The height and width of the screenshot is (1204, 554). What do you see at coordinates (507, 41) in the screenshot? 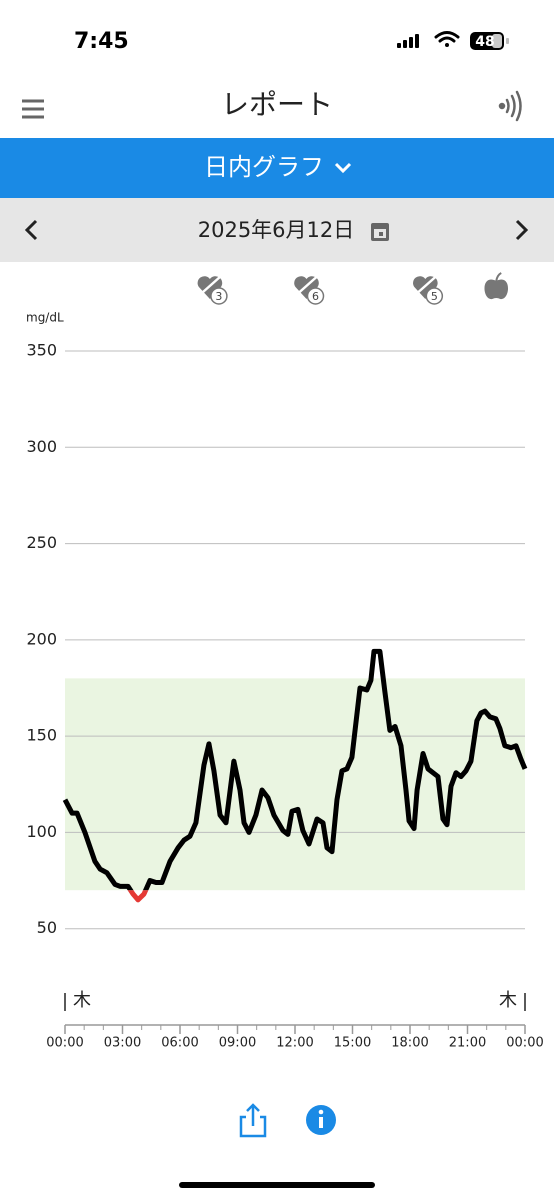
I see `battery-tip` at bounding box center [507, 41].